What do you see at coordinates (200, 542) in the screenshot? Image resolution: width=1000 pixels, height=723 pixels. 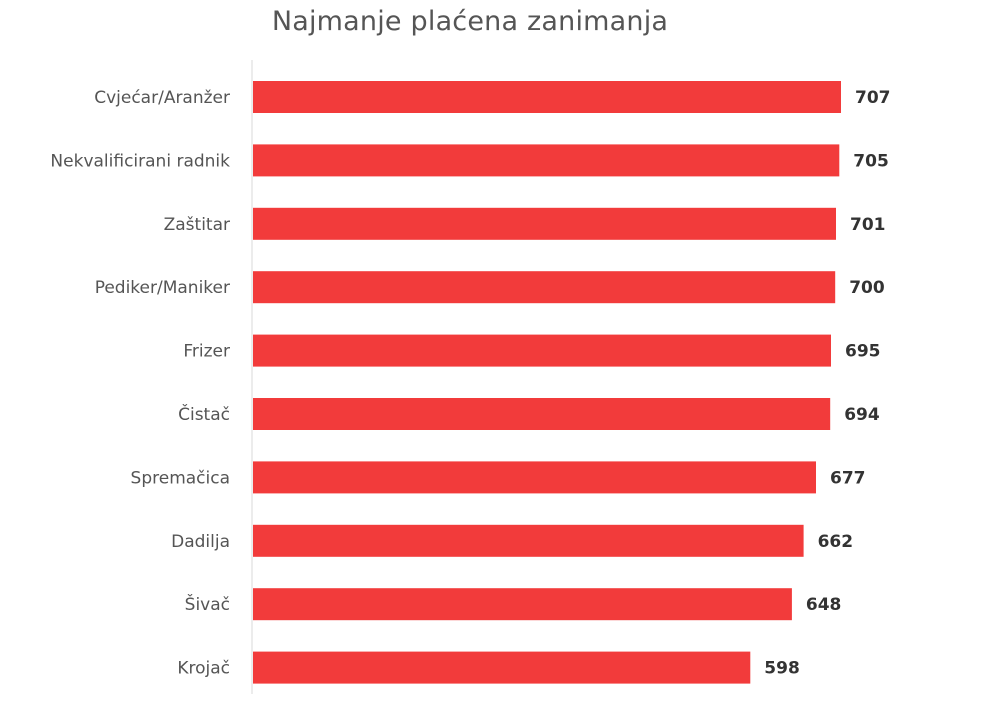 I see `category-label-7: Dadilja` at bounding box center [200, 542].